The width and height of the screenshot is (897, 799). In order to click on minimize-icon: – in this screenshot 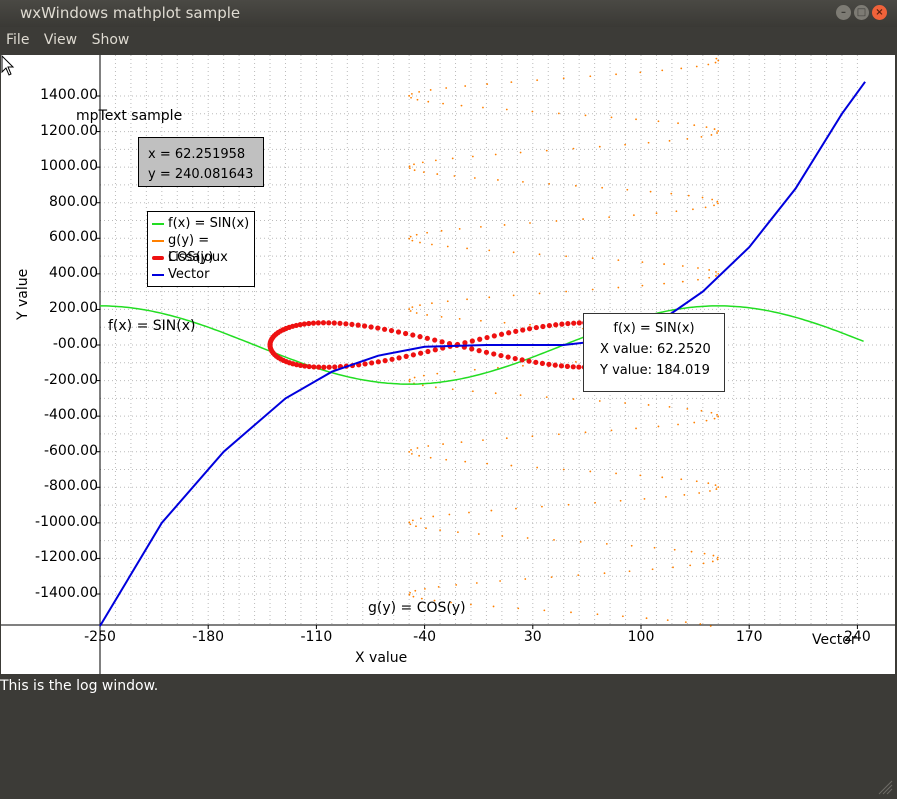, I will do `click(843, 12)`.